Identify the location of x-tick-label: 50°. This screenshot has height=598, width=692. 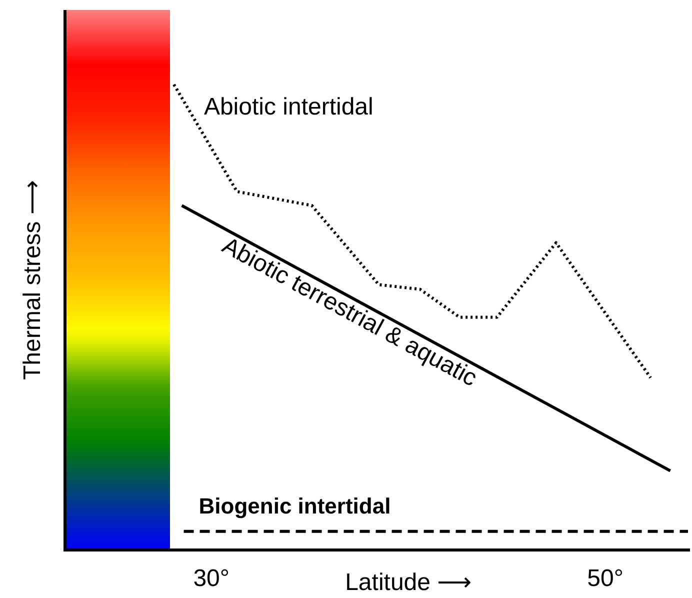
(605, 578).